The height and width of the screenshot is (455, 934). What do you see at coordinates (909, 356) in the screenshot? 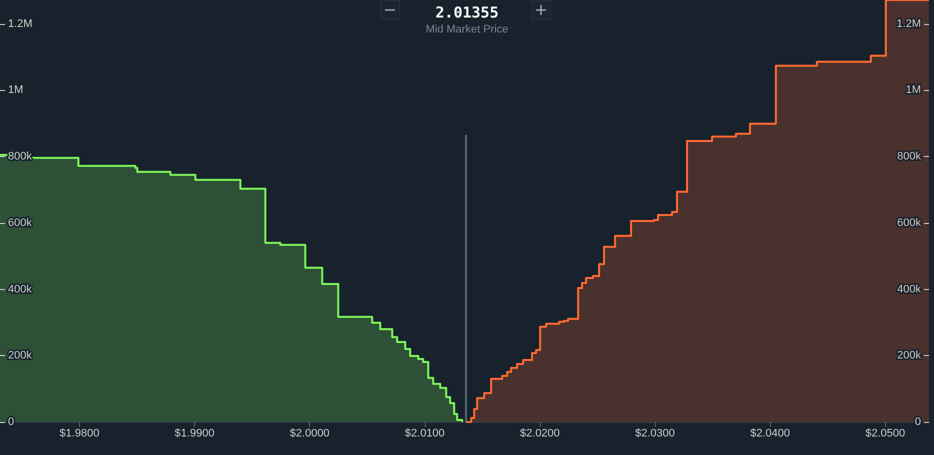
I see `y2-tick-label: 200k` at bounding box center [909, 356].